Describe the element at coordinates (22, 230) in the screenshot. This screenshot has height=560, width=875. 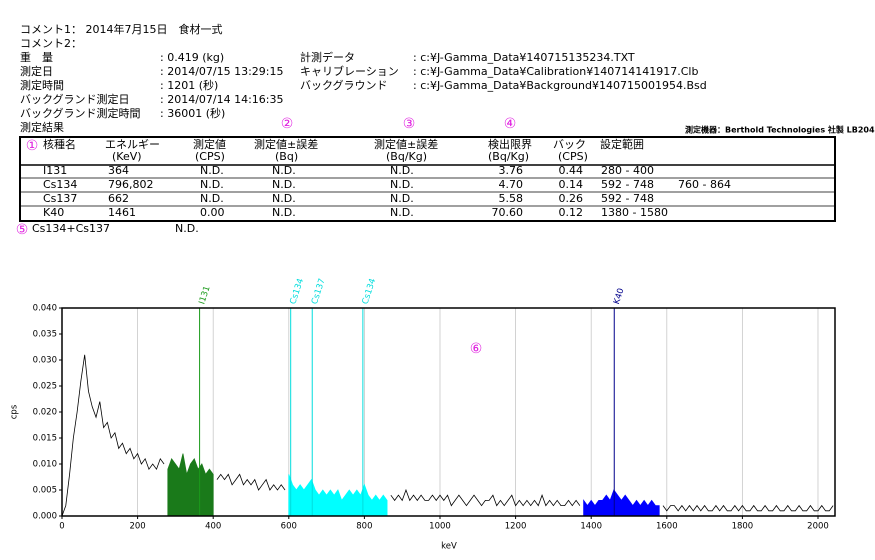
I see `marker: ⑤` at that location.